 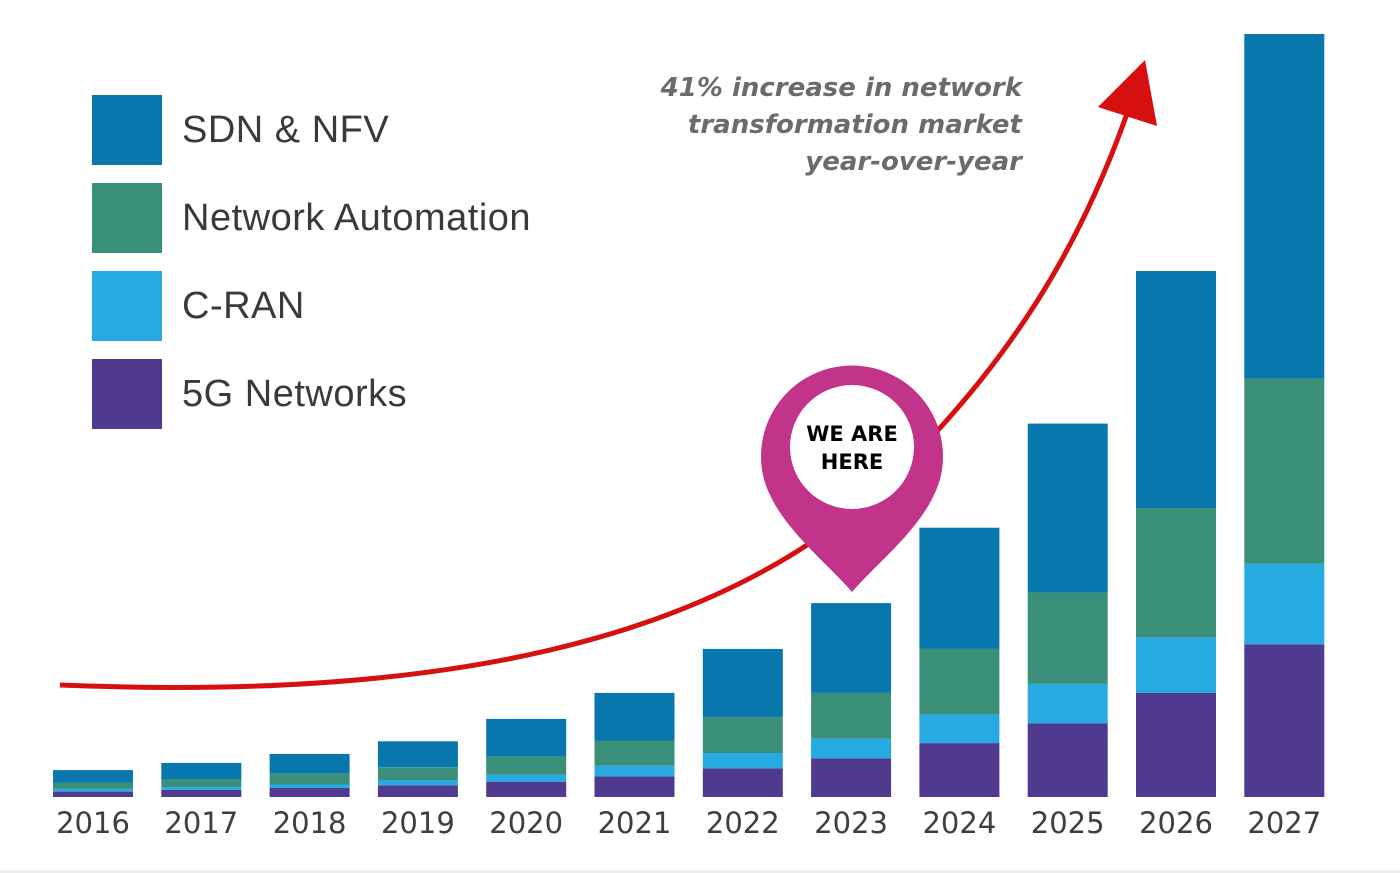 What do you see at coordinates (201, 783) in the screenshot?
I see `bar-segment-2017-network-automation` at bounding box center [201, 783].